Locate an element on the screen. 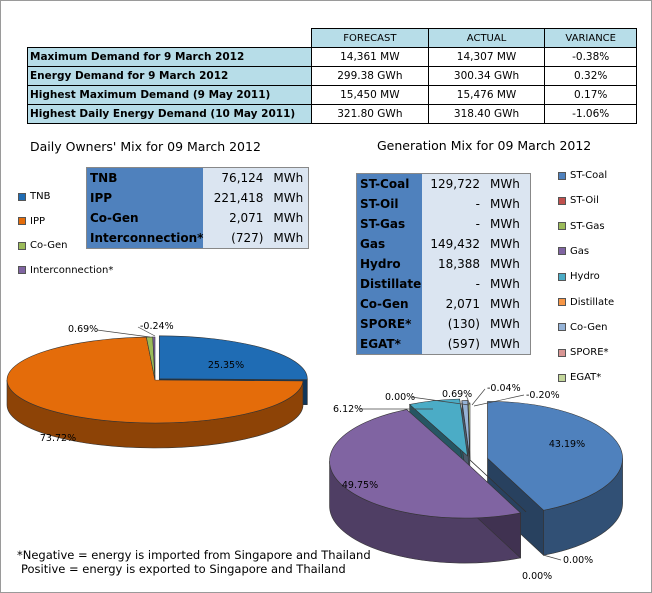 The image size is (652, 593). blank-header-cell is located at coordinates (170, 38).